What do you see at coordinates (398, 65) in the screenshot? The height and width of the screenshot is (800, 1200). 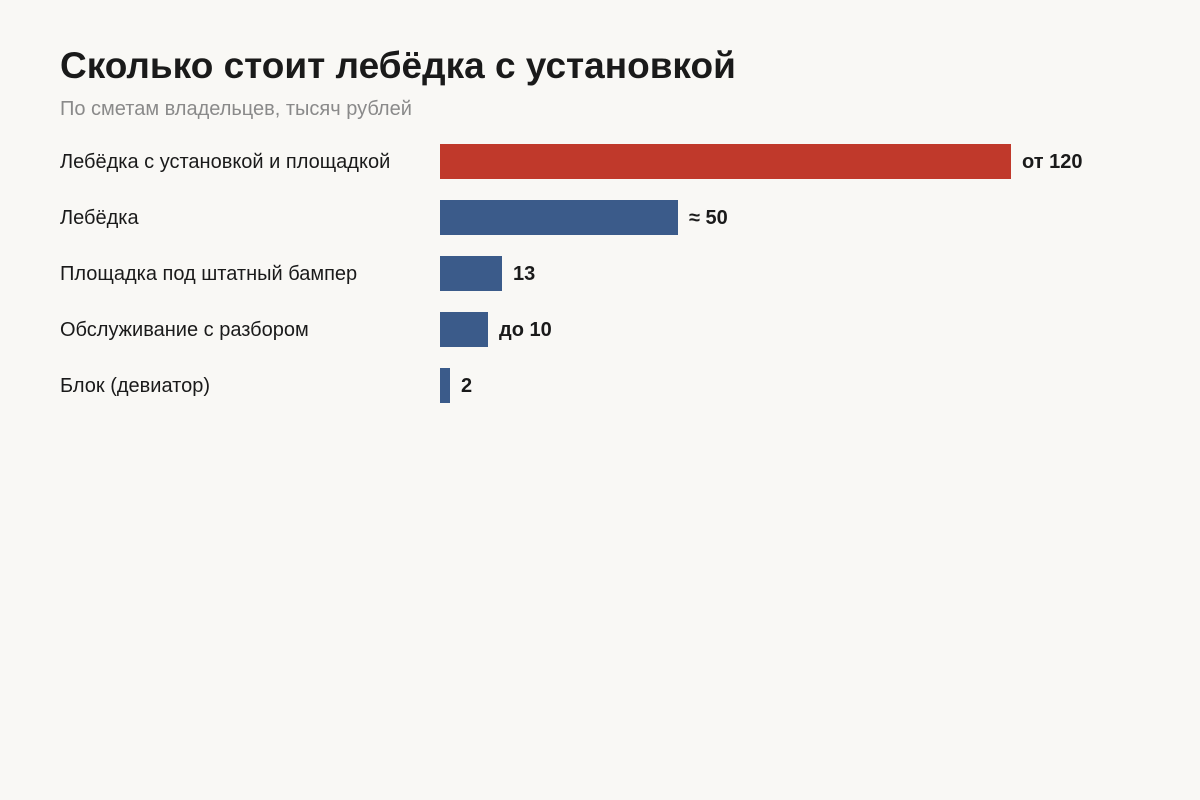 I see `chart-title: Сколько стоит лебёдка с установкой` at bounding box center [398, 65].